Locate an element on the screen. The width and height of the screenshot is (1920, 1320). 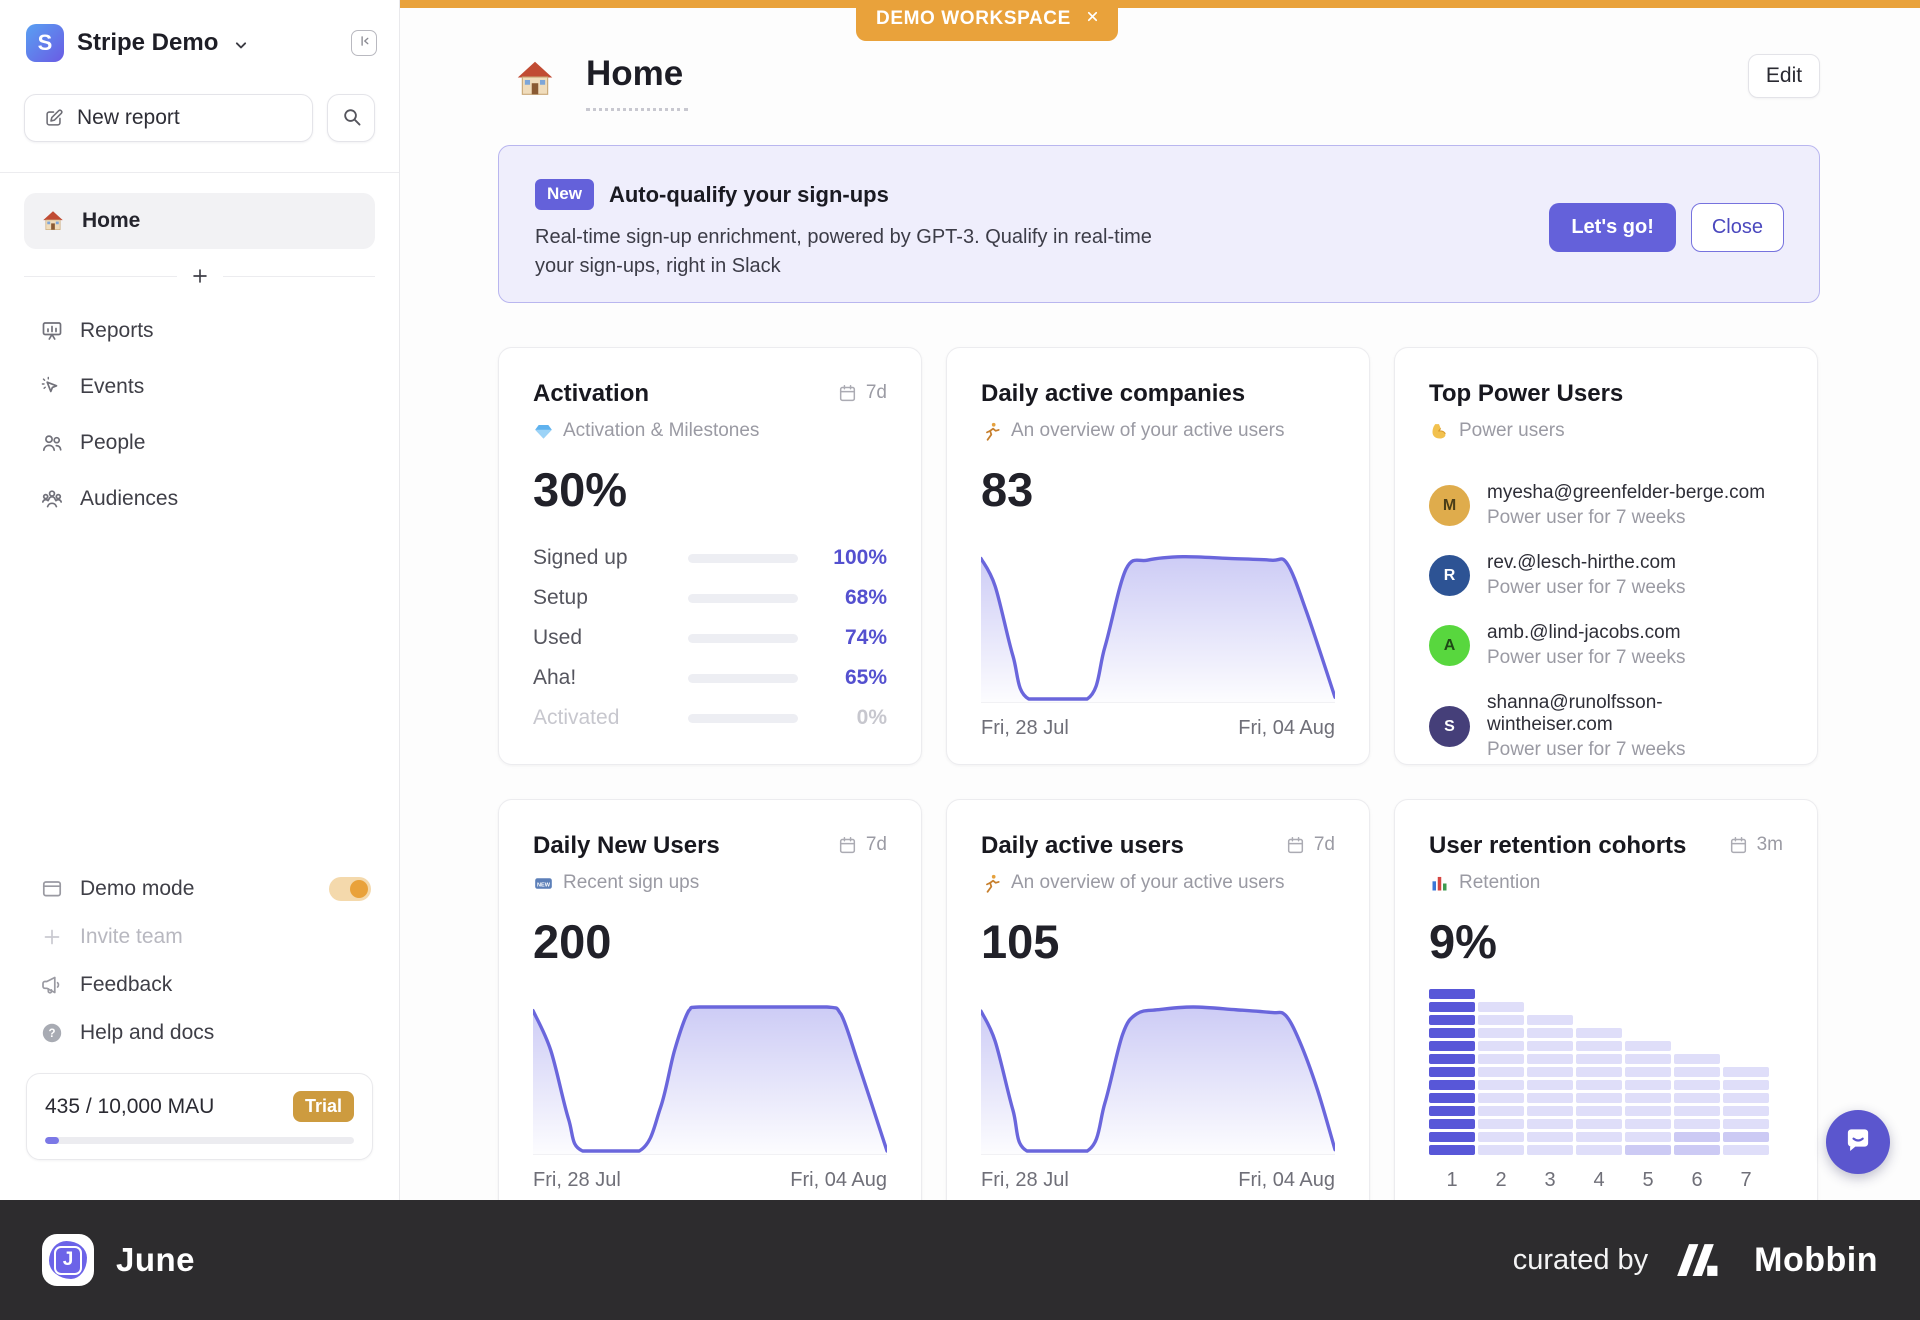
sidebar-item-invite-team: Invite team is located at coordinates (199, 937).